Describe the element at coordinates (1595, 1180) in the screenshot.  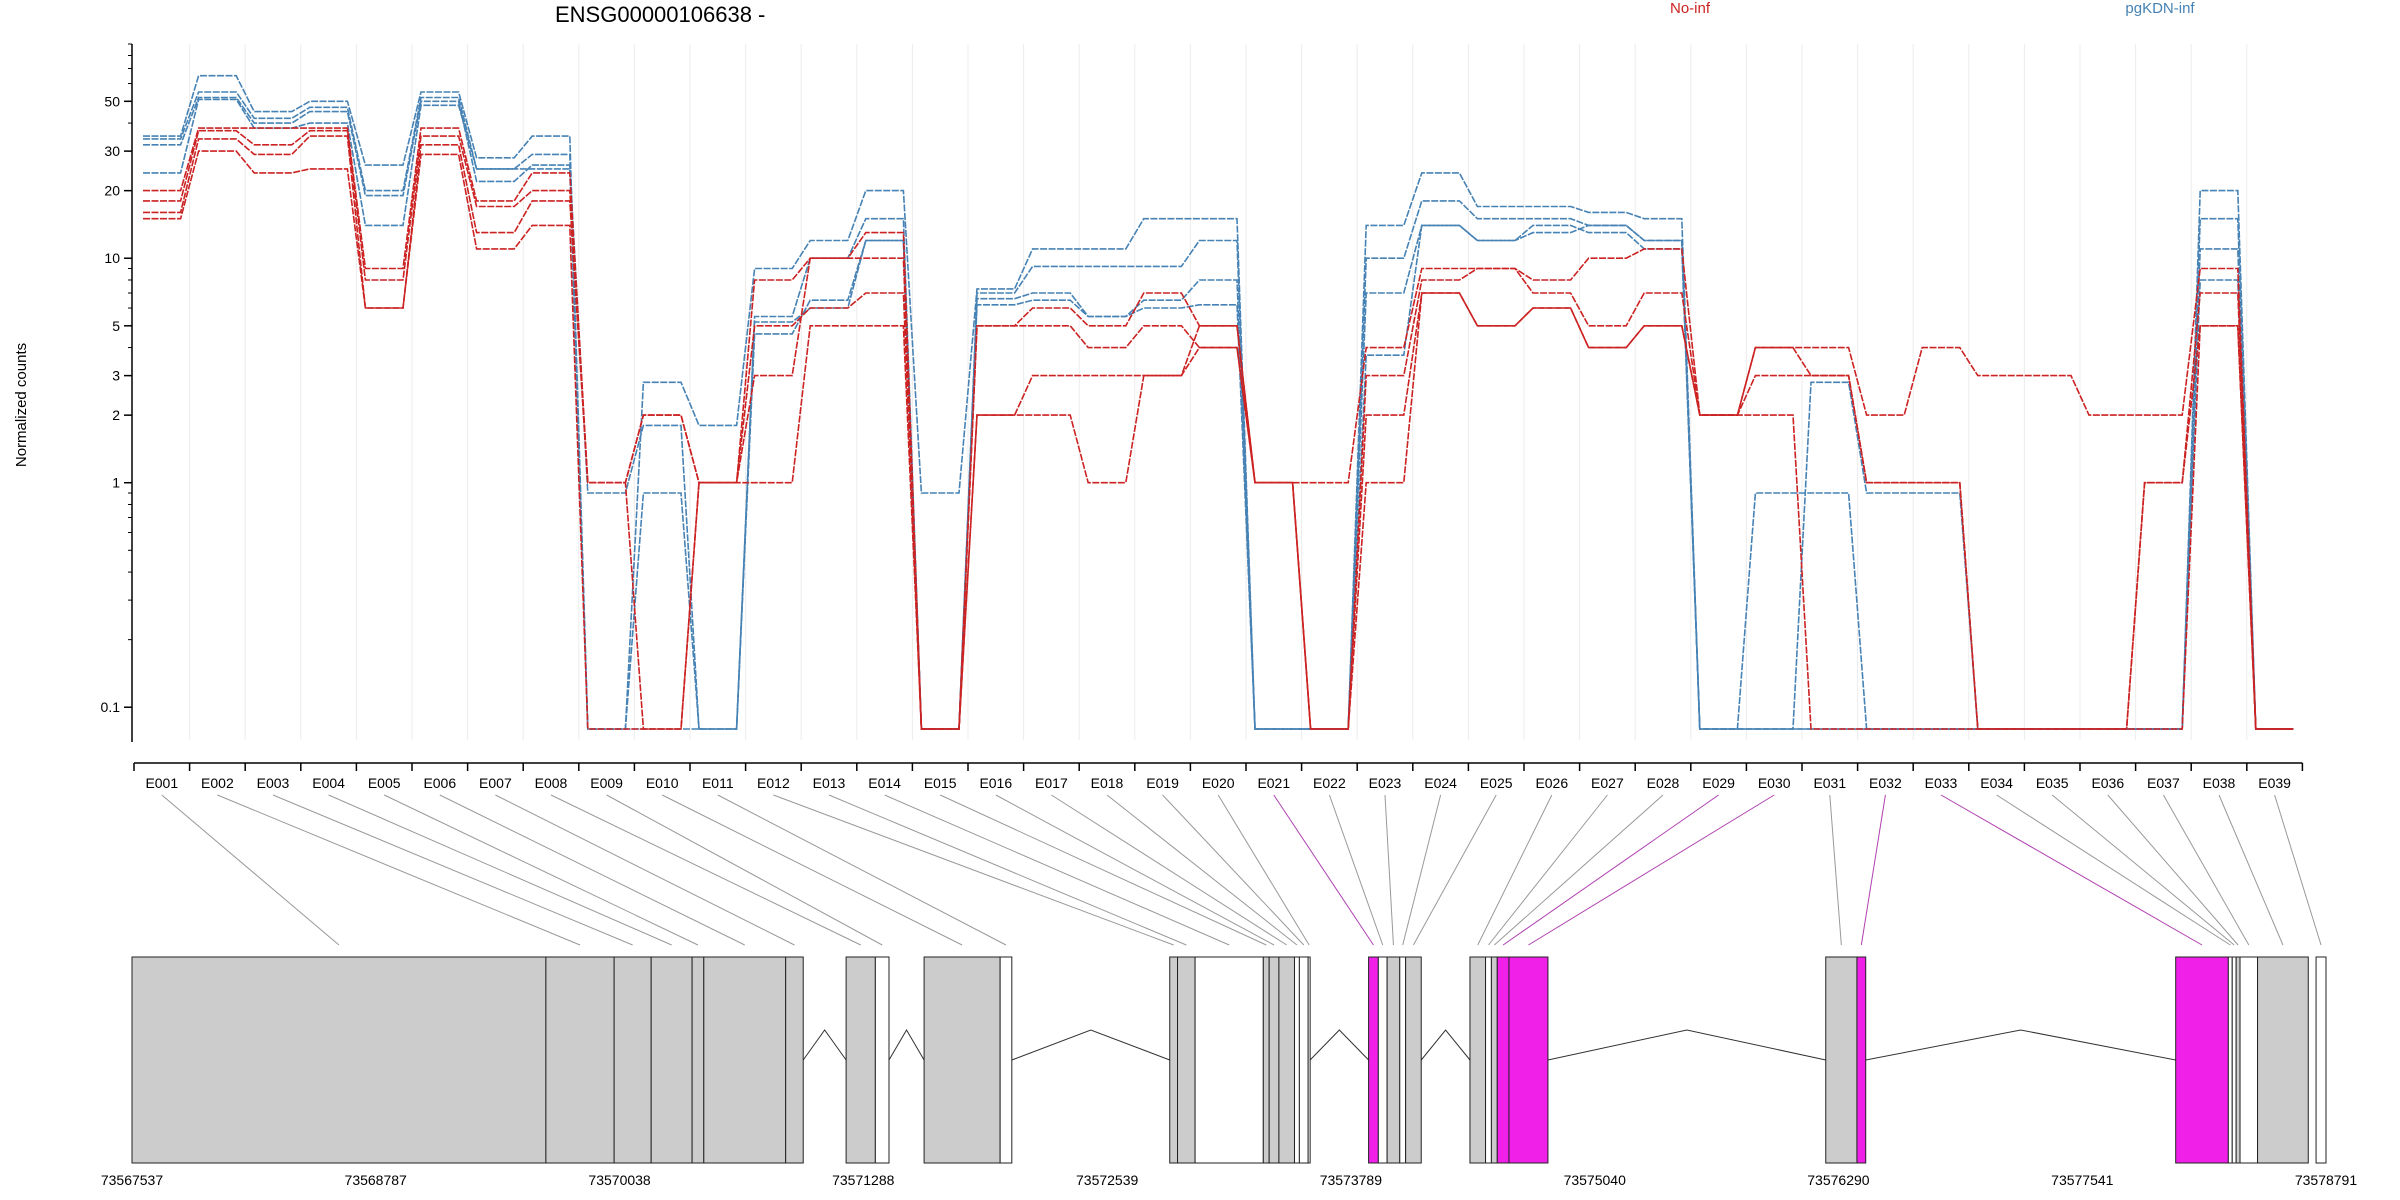
I see `genomic-coordinate-label: 73575040` at that location.